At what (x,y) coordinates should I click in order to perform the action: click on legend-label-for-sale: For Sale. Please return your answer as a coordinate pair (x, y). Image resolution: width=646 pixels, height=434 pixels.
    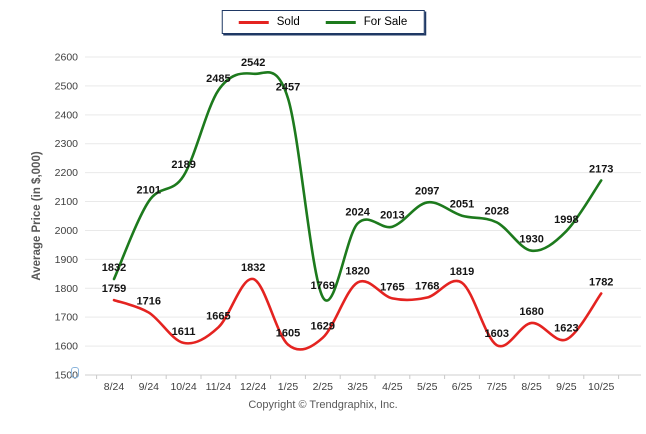
    Looking at the image, I should click on (385, 22).